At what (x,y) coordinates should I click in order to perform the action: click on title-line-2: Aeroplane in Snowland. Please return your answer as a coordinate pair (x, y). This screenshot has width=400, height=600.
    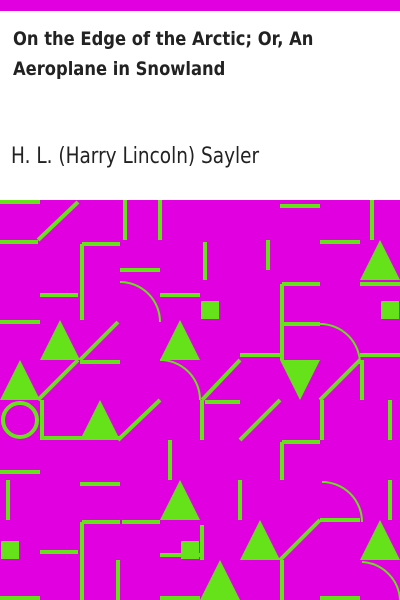
    Looking at the image, I should click on (119, 69).